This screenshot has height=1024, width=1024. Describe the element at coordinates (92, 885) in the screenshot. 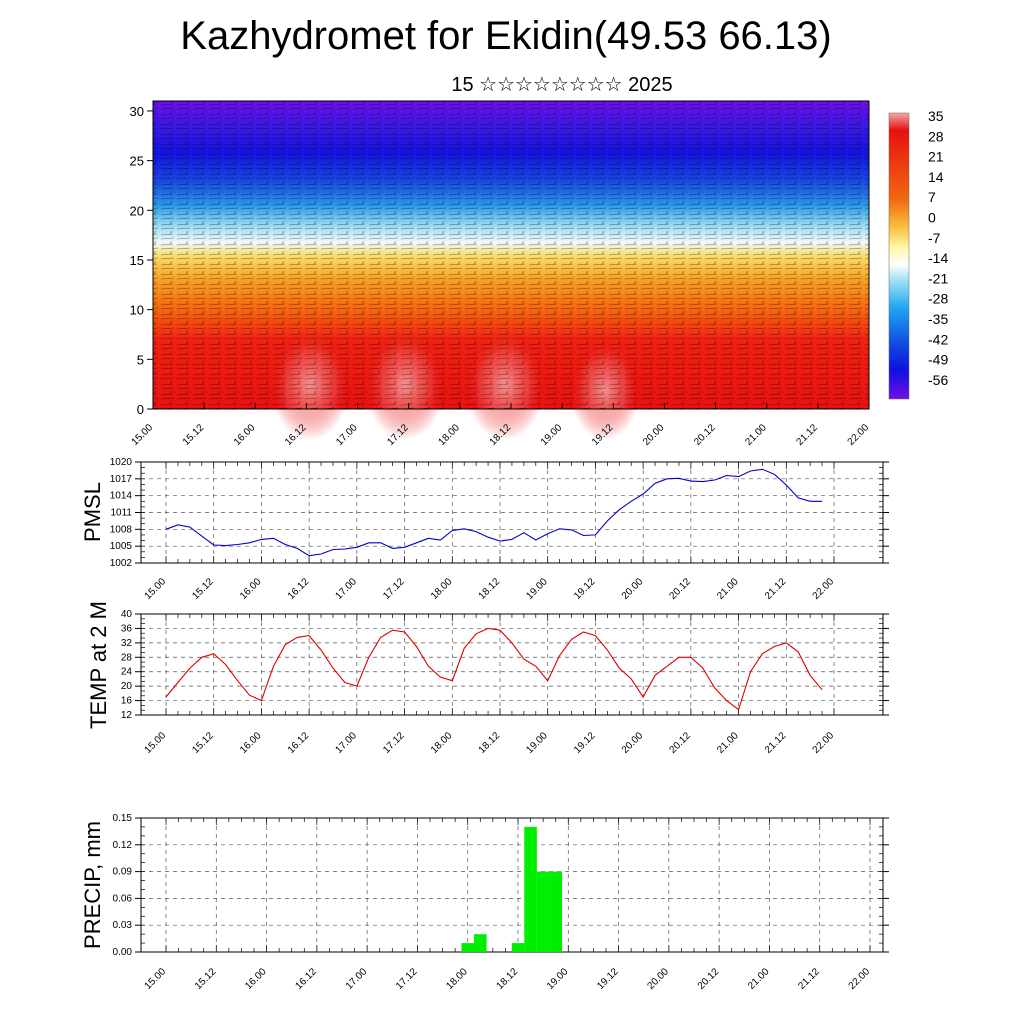

I see `y-axis-label: PRECIP, mm` at that location.